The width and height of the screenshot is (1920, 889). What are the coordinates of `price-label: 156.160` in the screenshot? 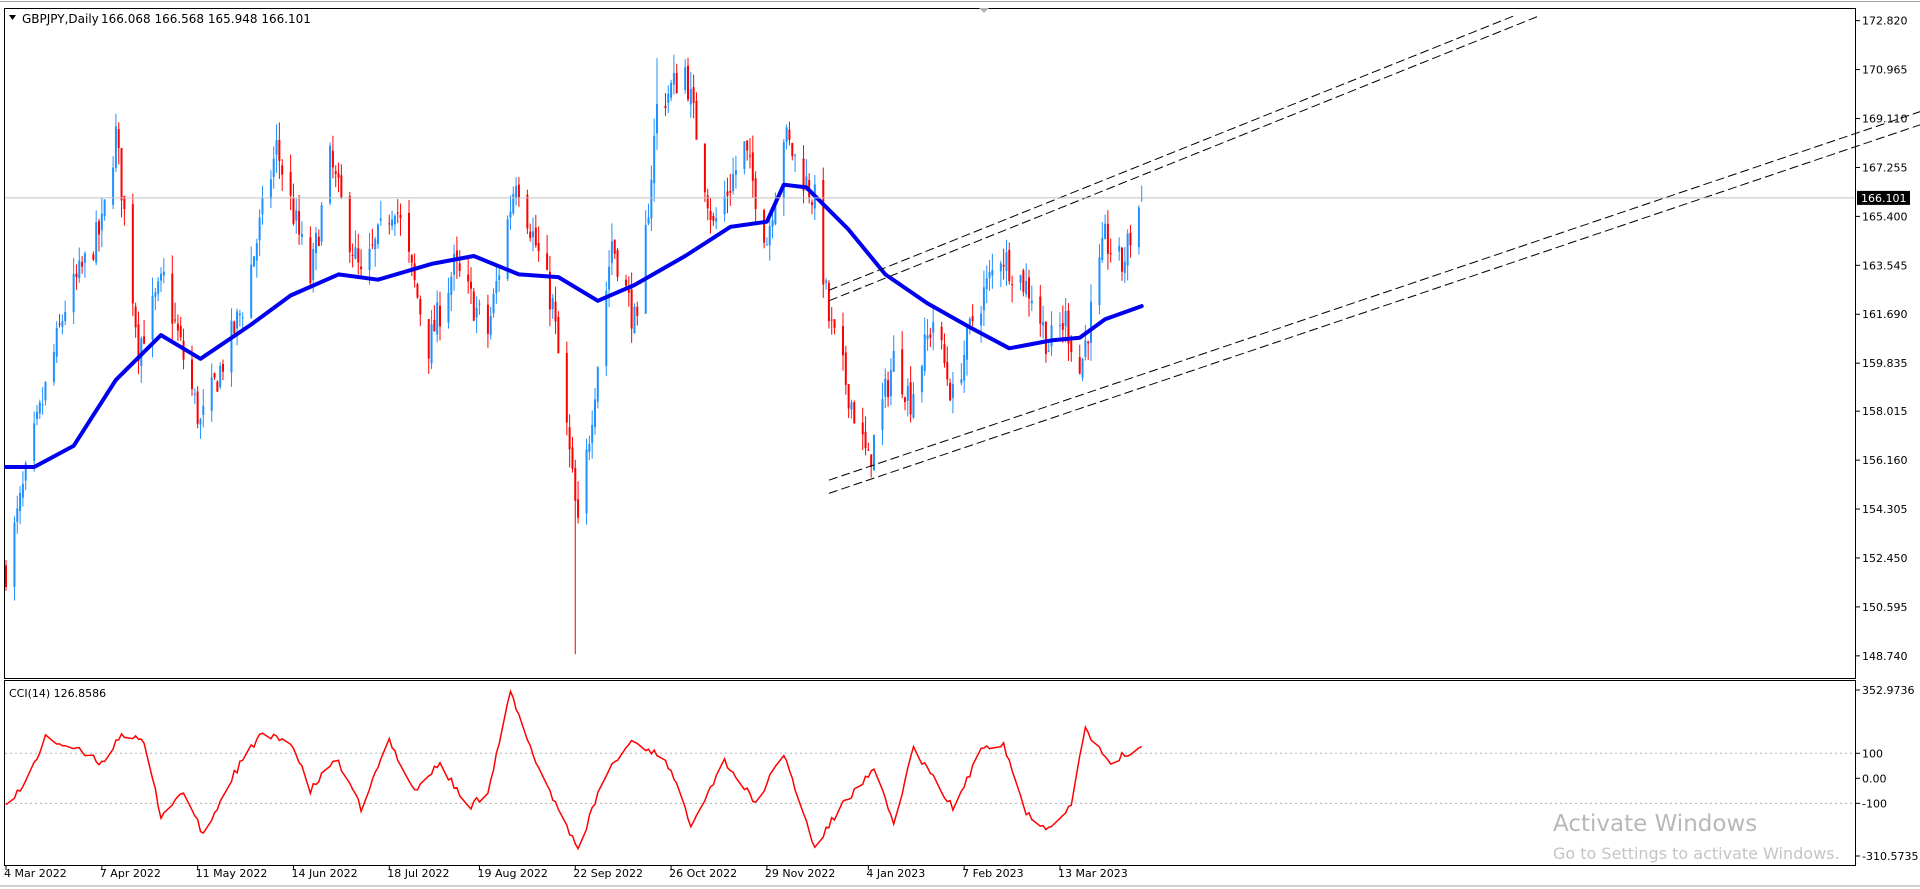 It's located at (1885, 460).